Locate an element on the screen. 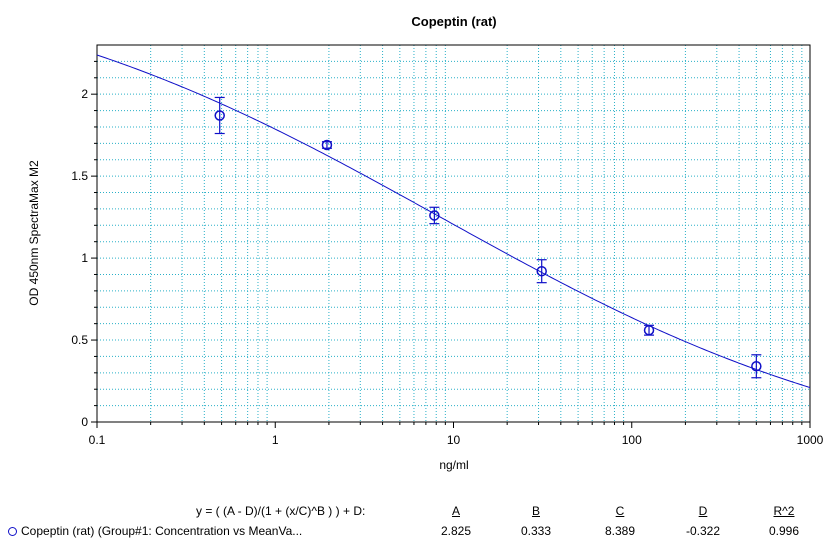 This screenshot has height=543, width=828. y-tick-label: 1.5 is located at coordinates (79, 176).